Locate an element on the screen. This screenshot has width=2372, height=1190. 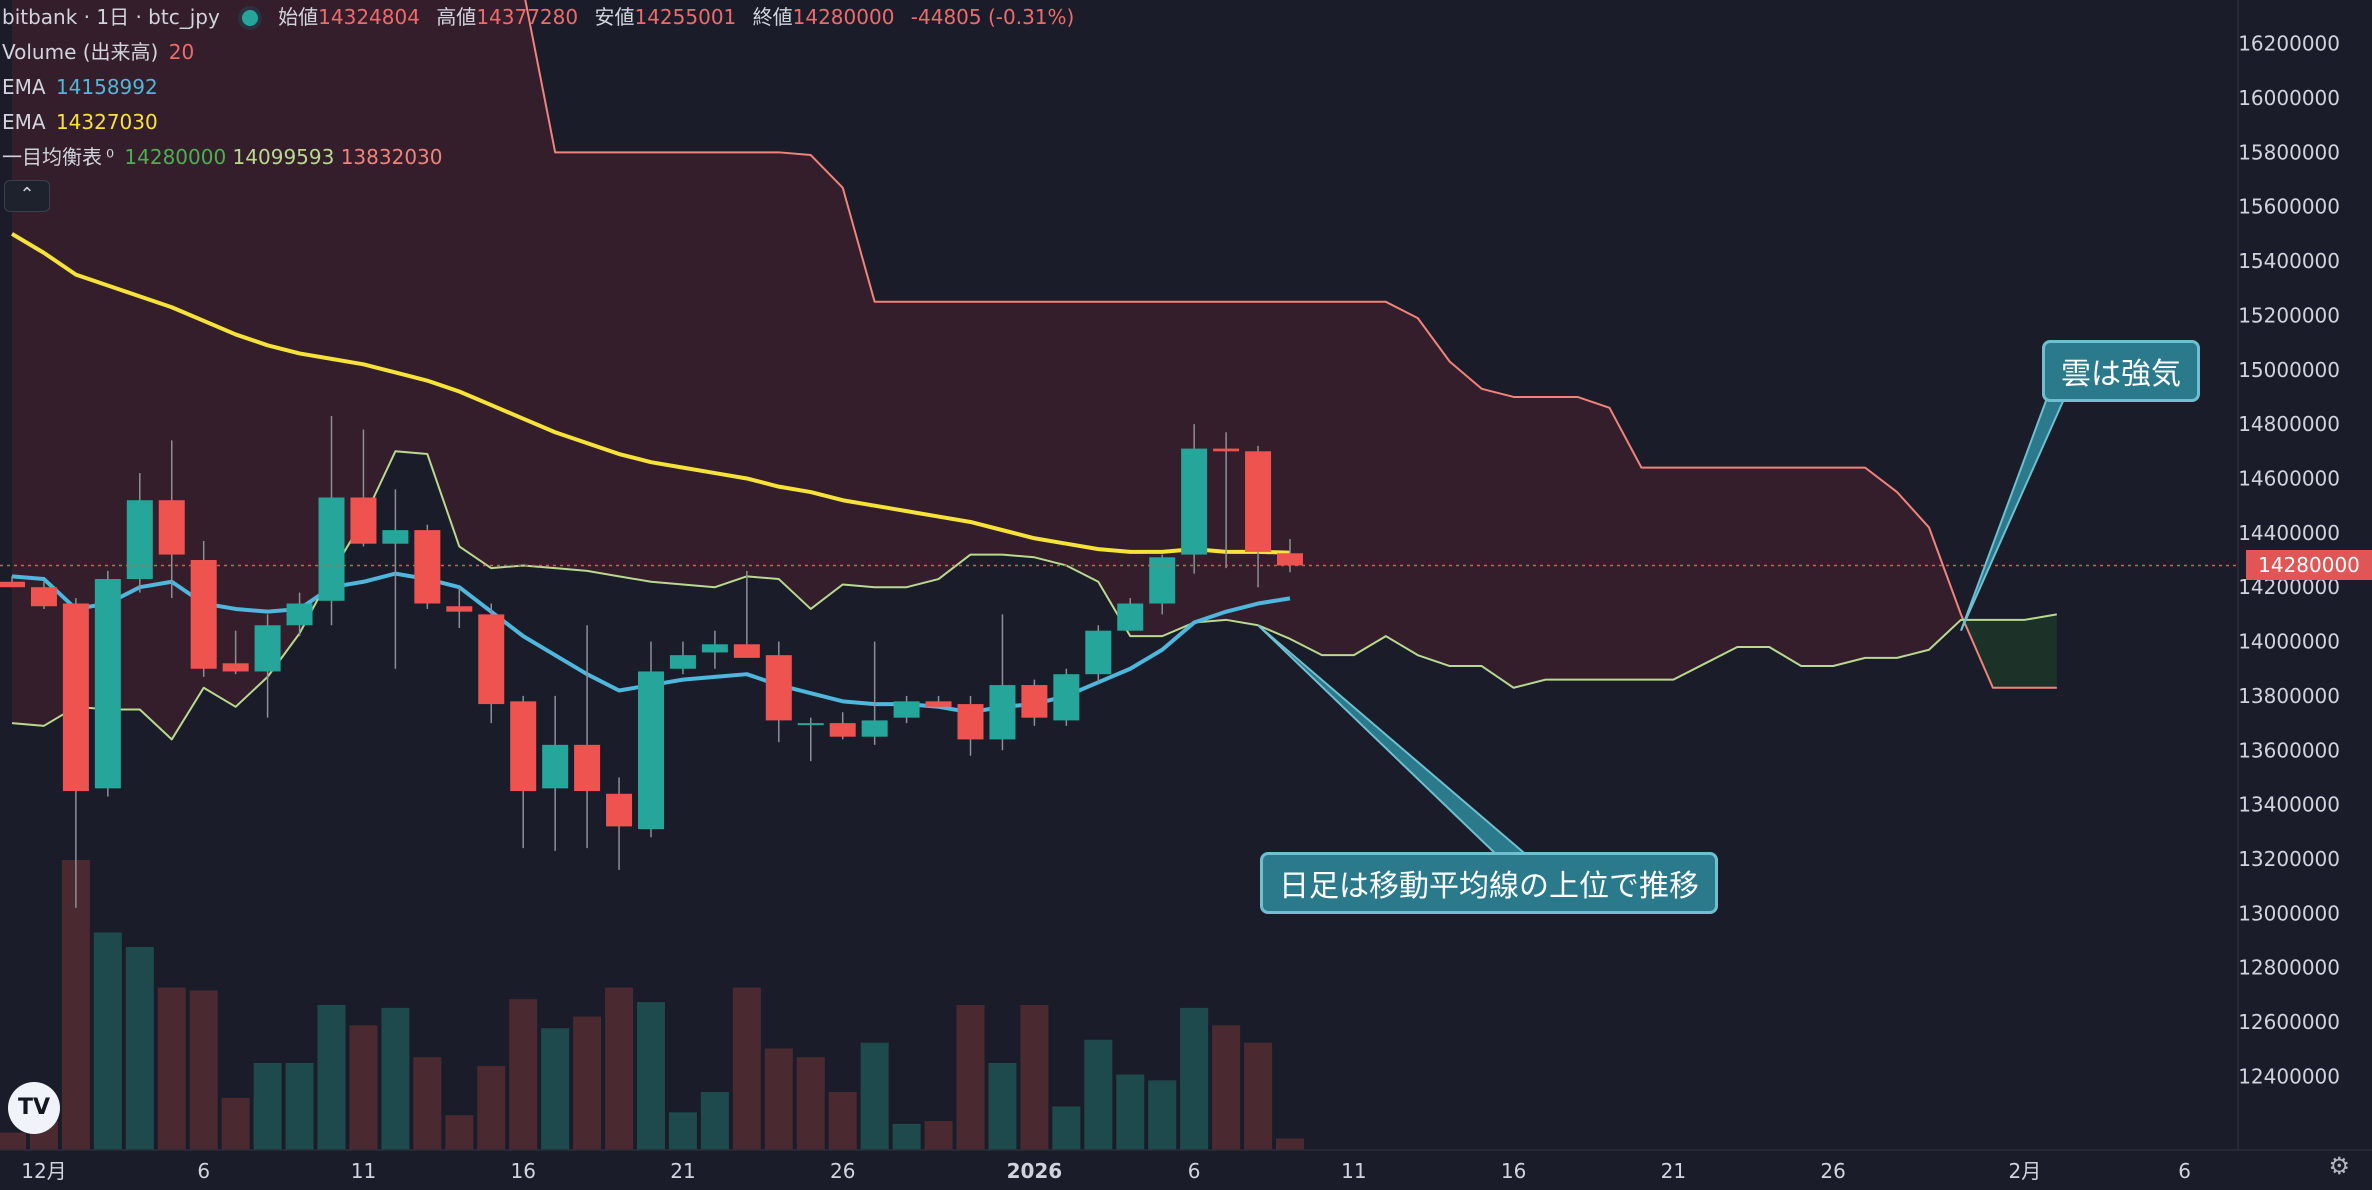
ema-slow-label: EMA is located at coordinates (24, 122).